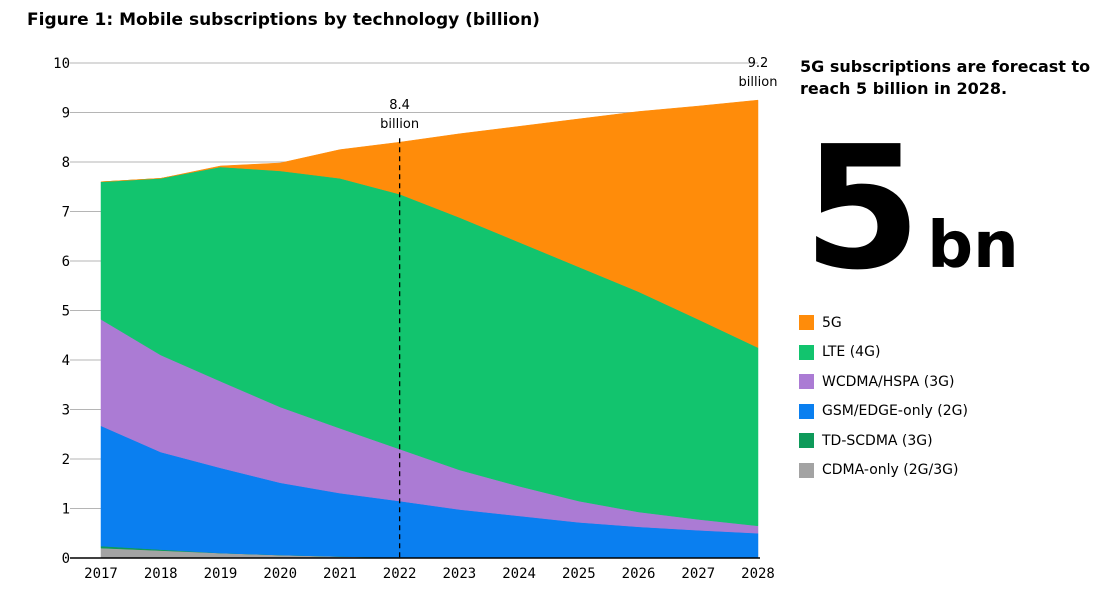 This screenshot has width=1115, height=608. I want to click on x-tick-label: 2026, so click(639, 574).